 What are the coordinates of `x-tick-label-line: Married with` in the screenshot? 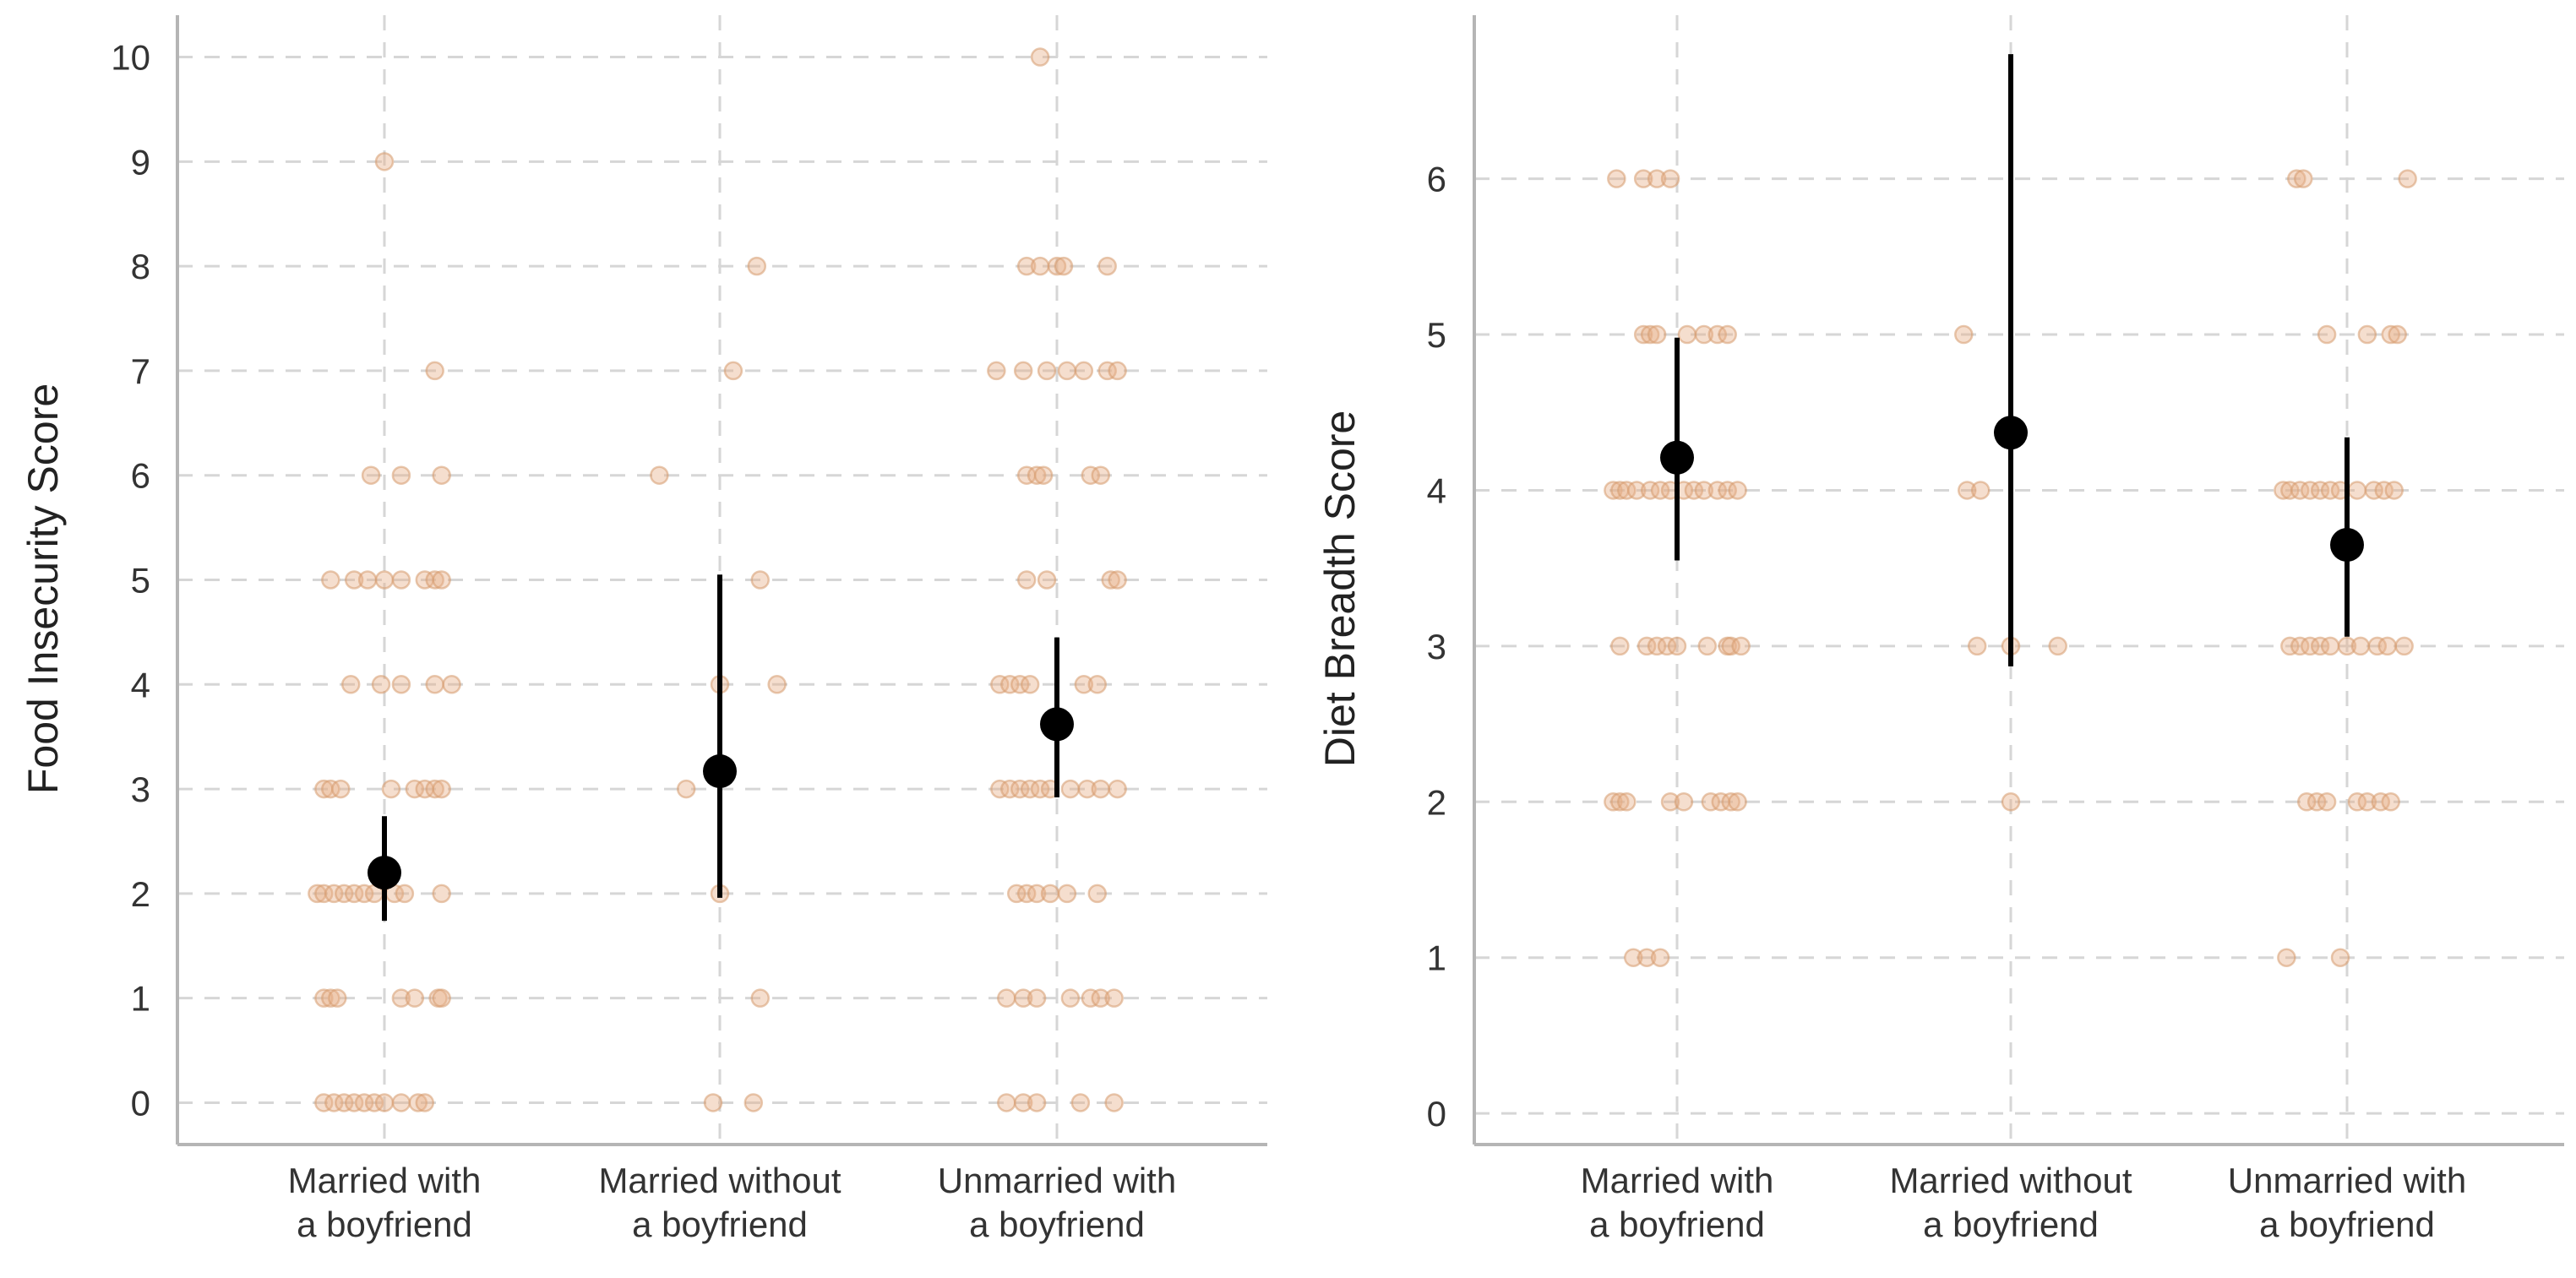 It's located at (1677, 1180).